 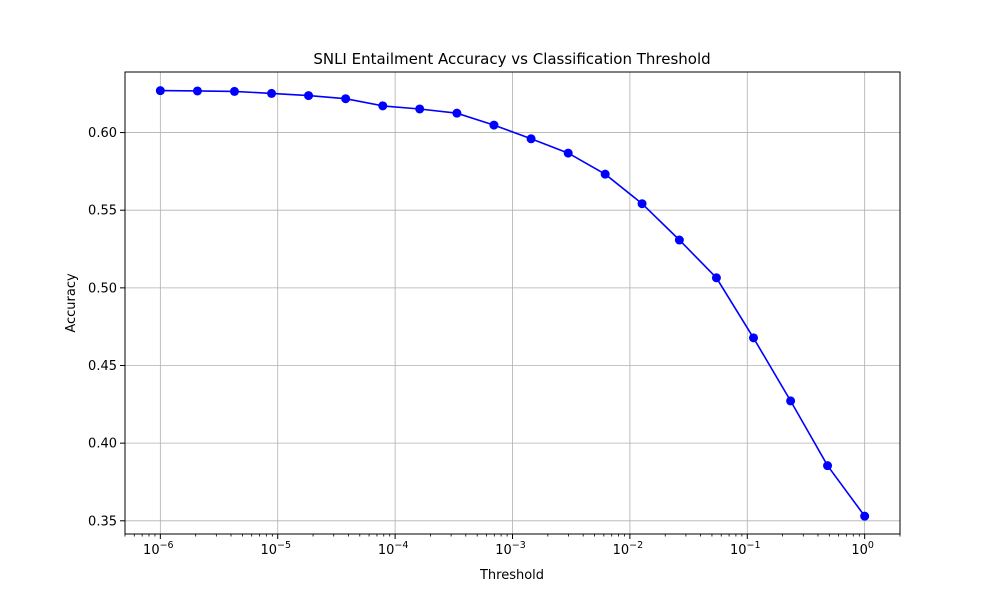 What do you see at coordinates (102, 288) in the screenshot?
I see `y-tick-label: 0.50` at bounding box center [102, 288].